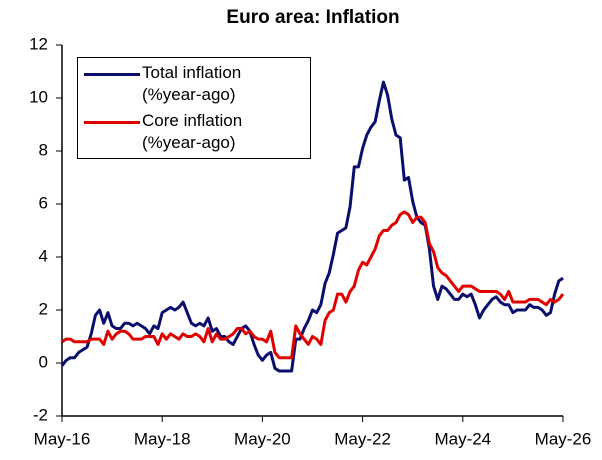 The image size is (602, 460). Describe the element at coordinates (312, 17) in the screenshot. I see `chart-title: Euro area: Inflation` at that location.